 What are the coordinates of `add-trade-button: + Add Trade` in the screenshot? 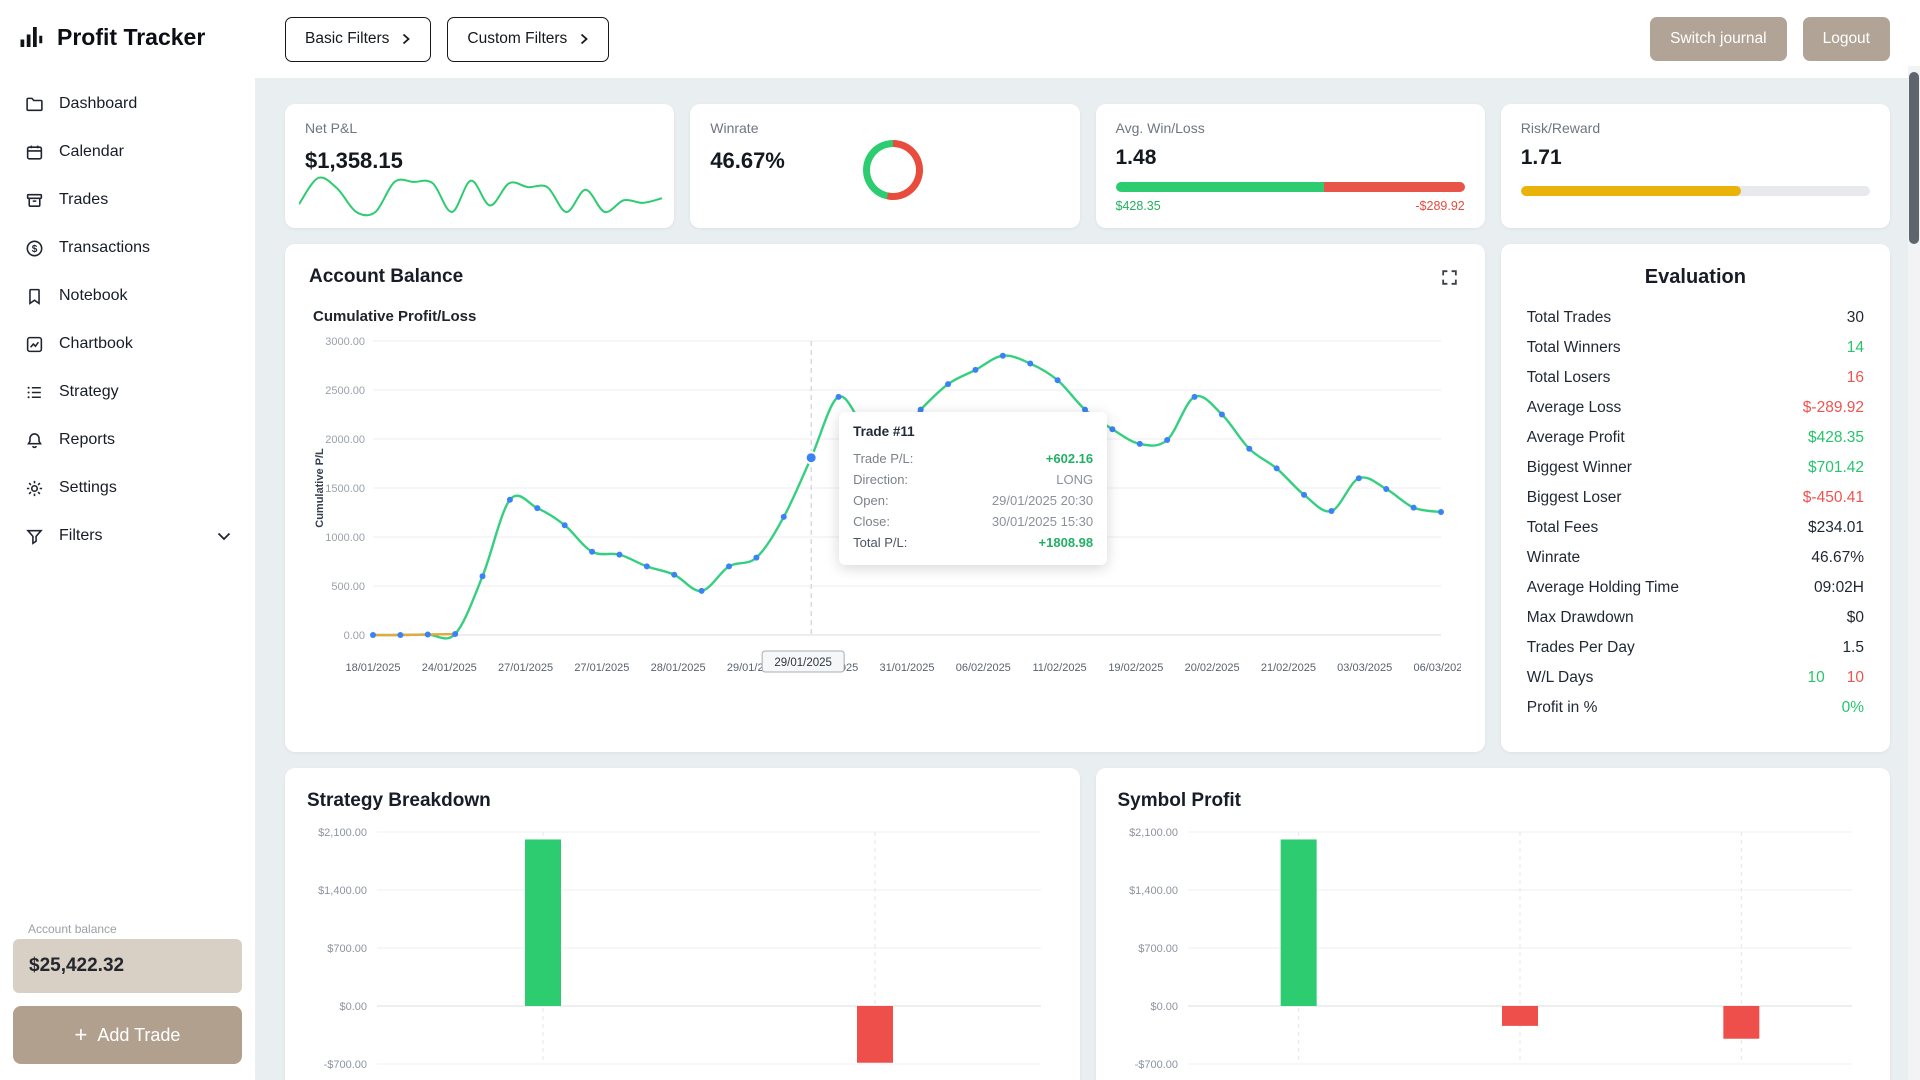 It's located at (127, 1035).